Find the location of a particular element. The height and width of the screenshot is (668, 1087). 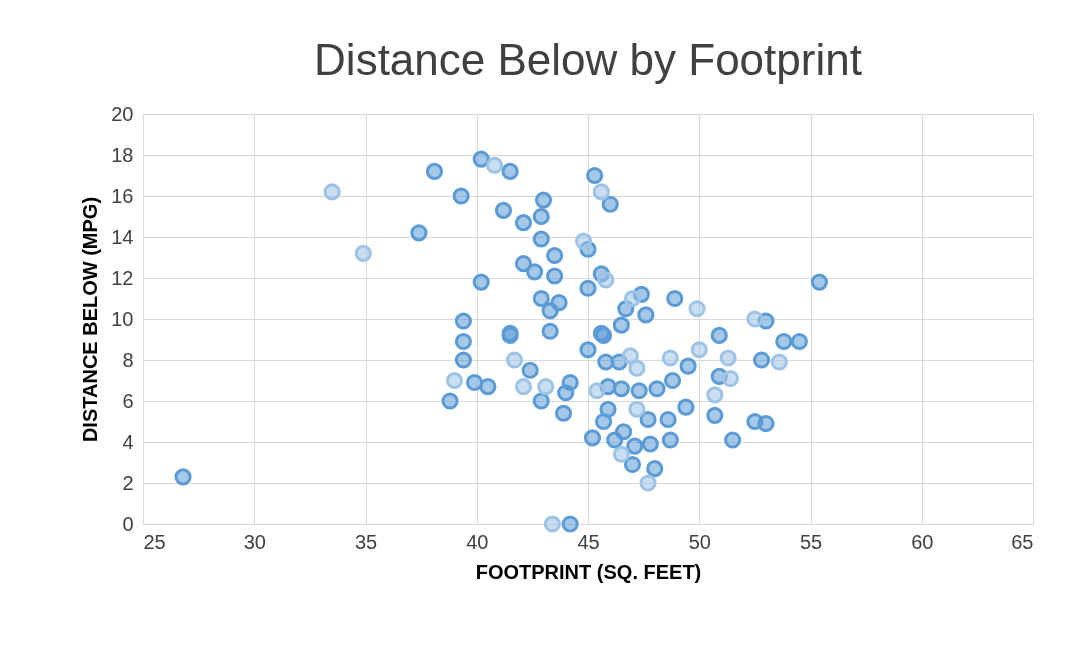

y-tick-label: 10 is located at coordinates (122, 318).